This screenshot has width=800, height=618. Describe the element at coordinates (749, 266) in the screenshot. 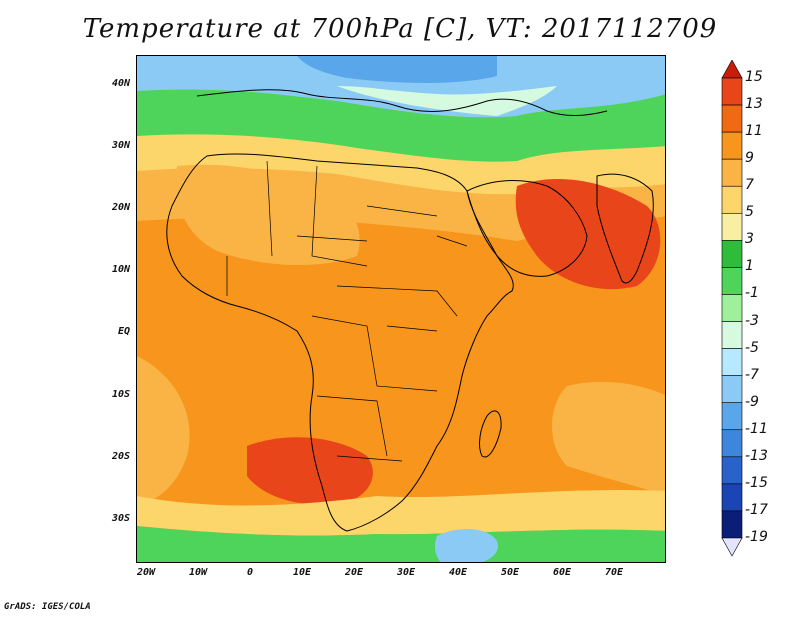

I see `colorbar-label: 1` at that location.